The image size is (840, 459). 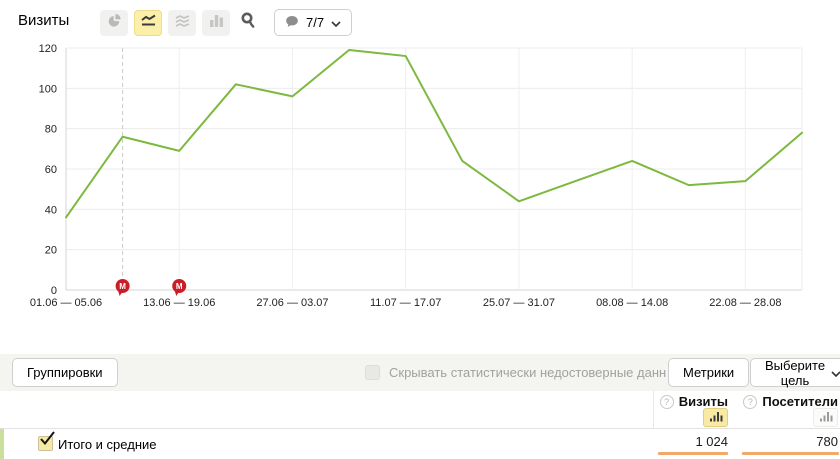 I want to click on metrics-button: Метрики, so click(x=709, y=372).